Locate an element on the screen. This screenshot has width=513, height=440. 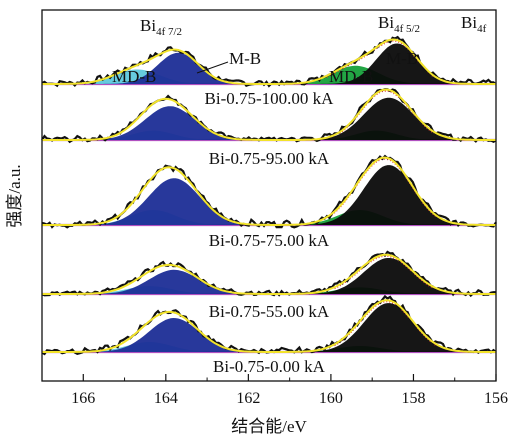
panel-label-3: Bi-0.75-75.00 kA is located at coordinates (269, 240).